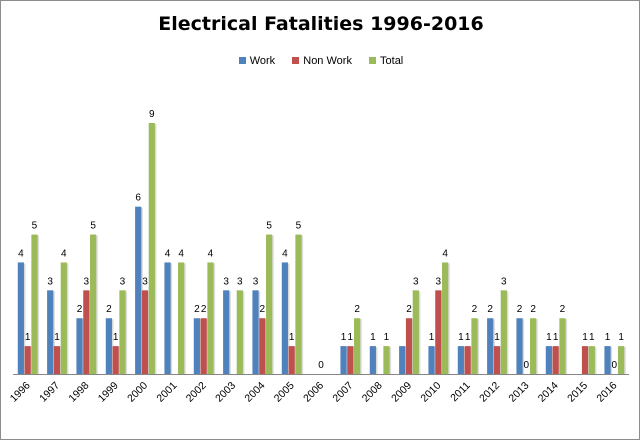  I want to click on x-tick-label-2004: 2004, so click(254, 392).